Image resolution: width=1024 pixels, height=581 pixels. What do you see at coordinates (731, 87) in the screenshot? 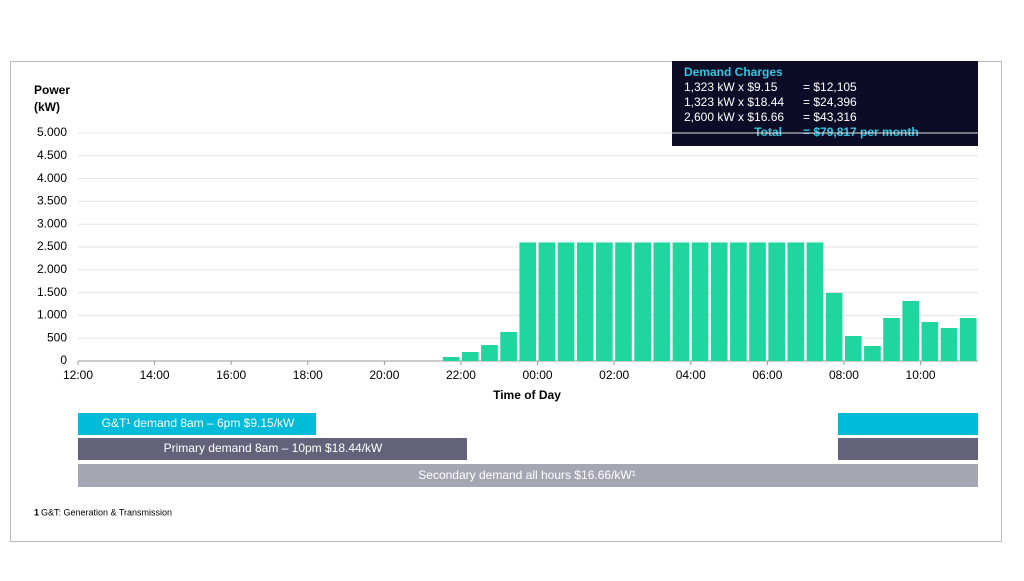
I see `demand-row: 1,323 kW x $9.15` at bounding box center [731, 87].